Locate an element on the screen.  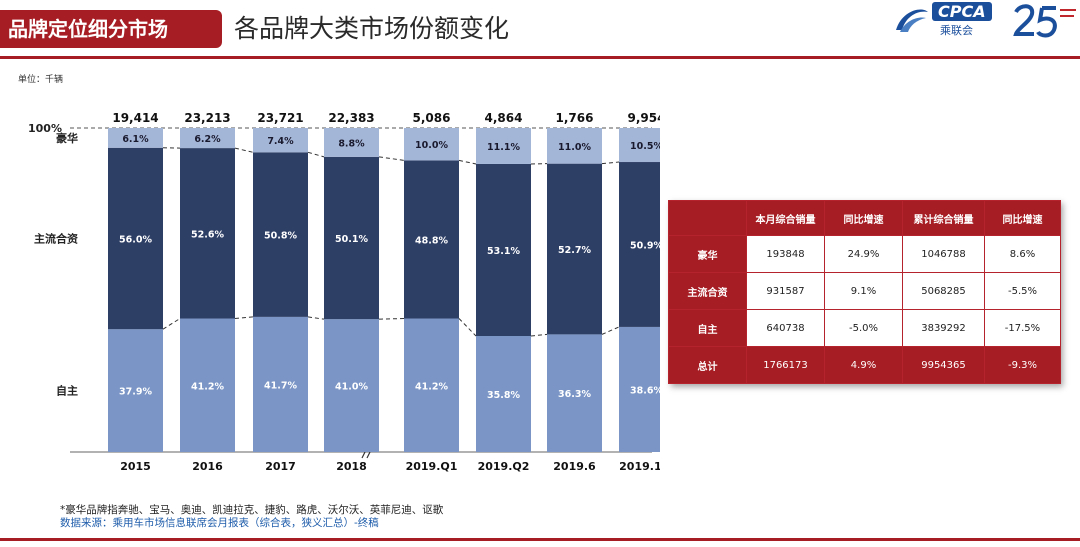
bar-segment-label: 6.1% is located at coordinates (135, 139).